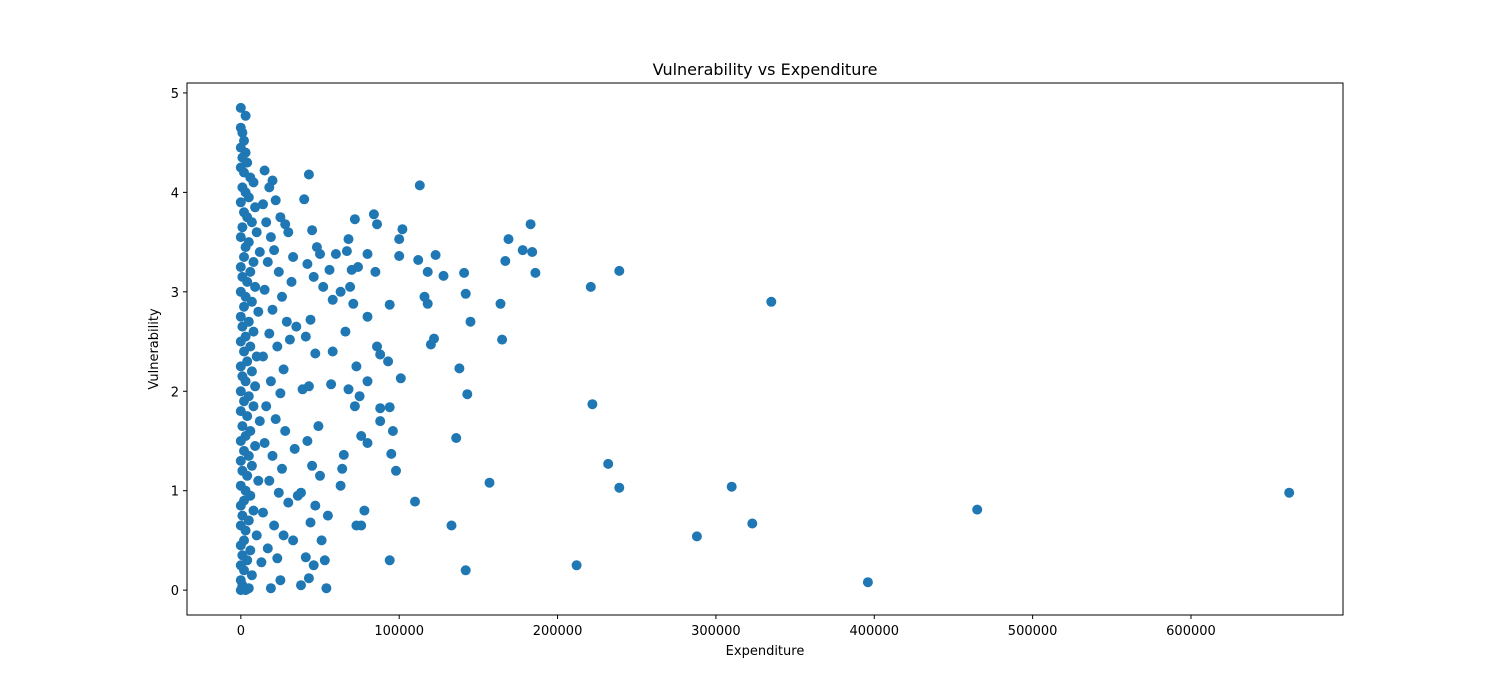  What do you see at coordinates (1191, 631) in the screenshot?
I see `x-tick-label: 600000` at bounding box center [1191, 631].